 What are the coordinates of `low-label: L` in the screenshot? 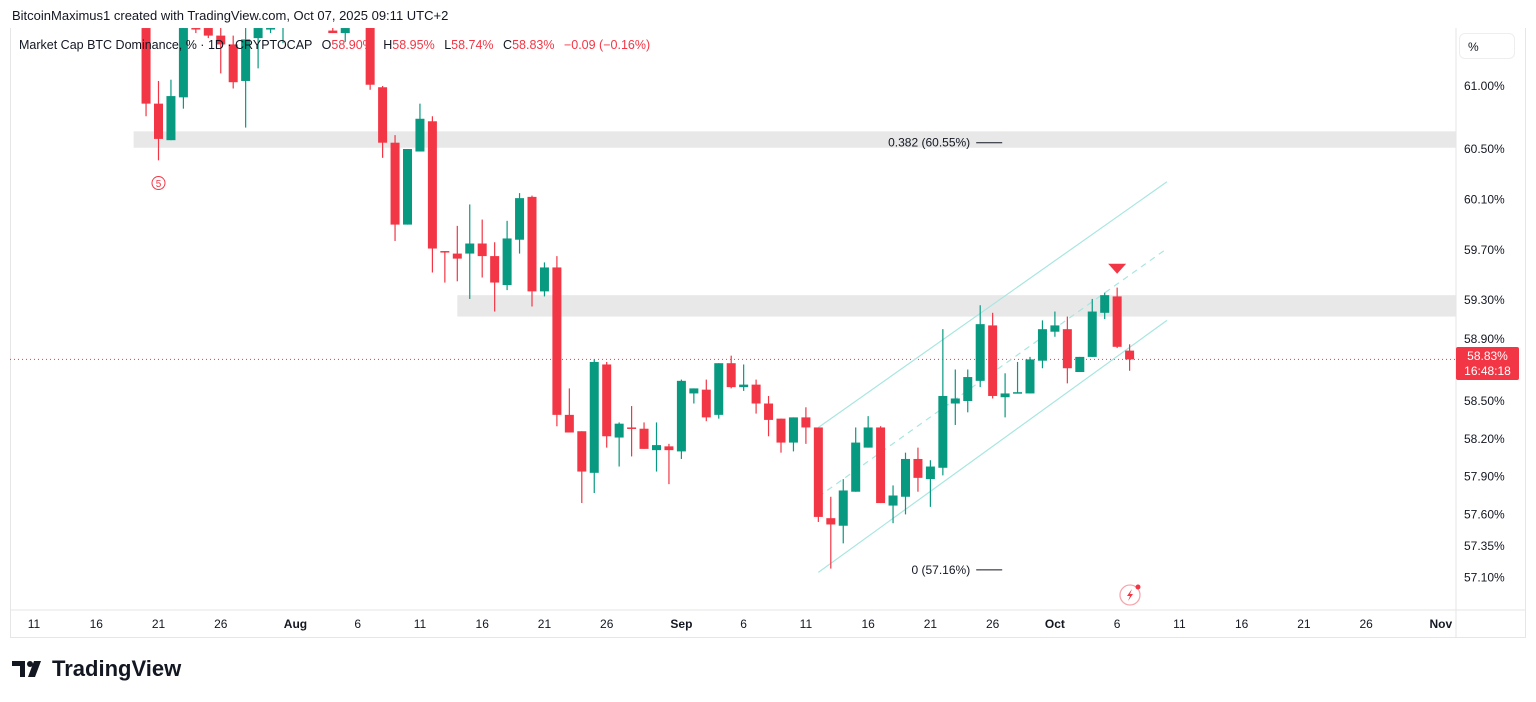 It's located at (448, 45).